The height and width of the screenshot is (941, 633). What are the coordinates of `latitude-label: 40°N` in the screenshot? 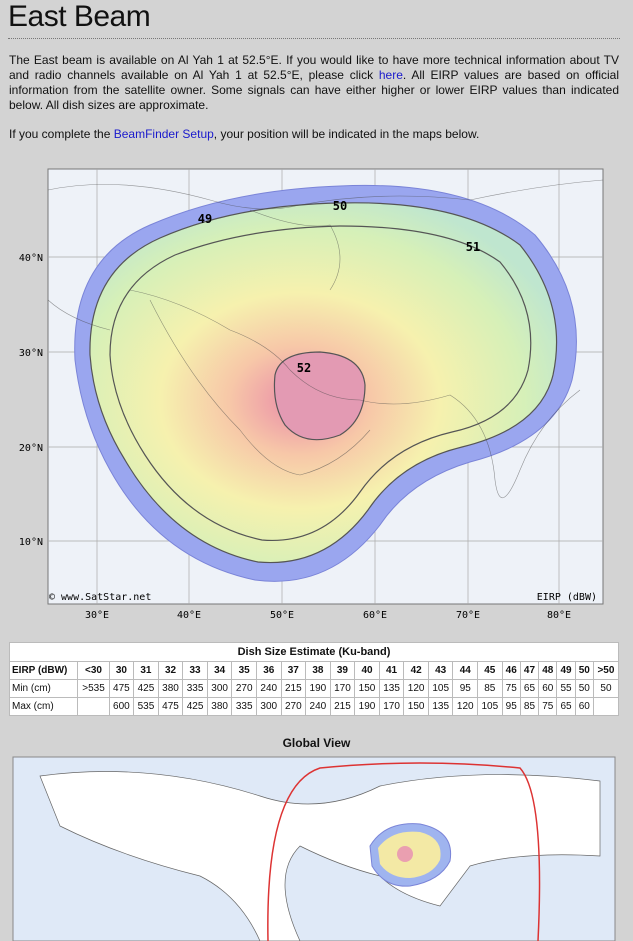 It's located at (31, 258).